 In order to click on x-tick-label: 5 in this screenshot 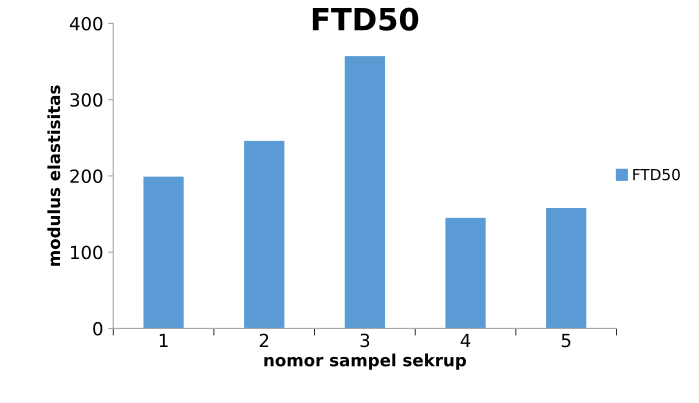, I will do `click(566, 341)`.